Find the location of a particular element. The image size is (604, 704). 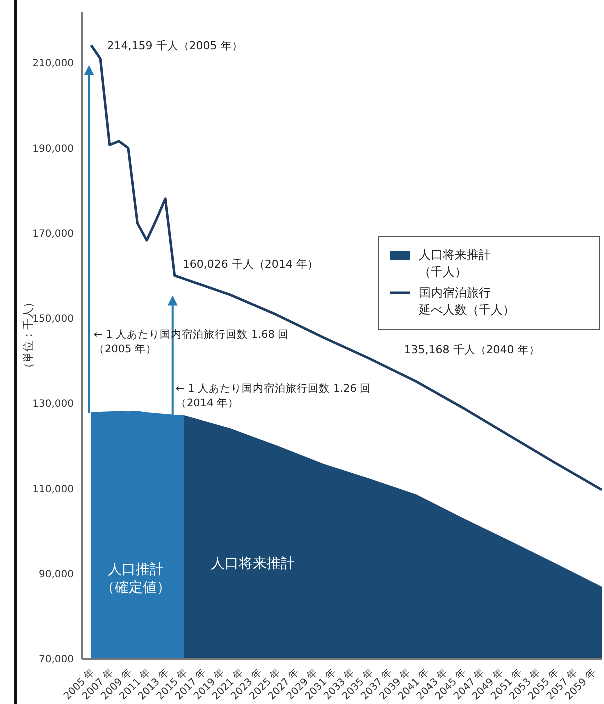

y-tick-label: 110,000 is located at coordinates (53, 490).